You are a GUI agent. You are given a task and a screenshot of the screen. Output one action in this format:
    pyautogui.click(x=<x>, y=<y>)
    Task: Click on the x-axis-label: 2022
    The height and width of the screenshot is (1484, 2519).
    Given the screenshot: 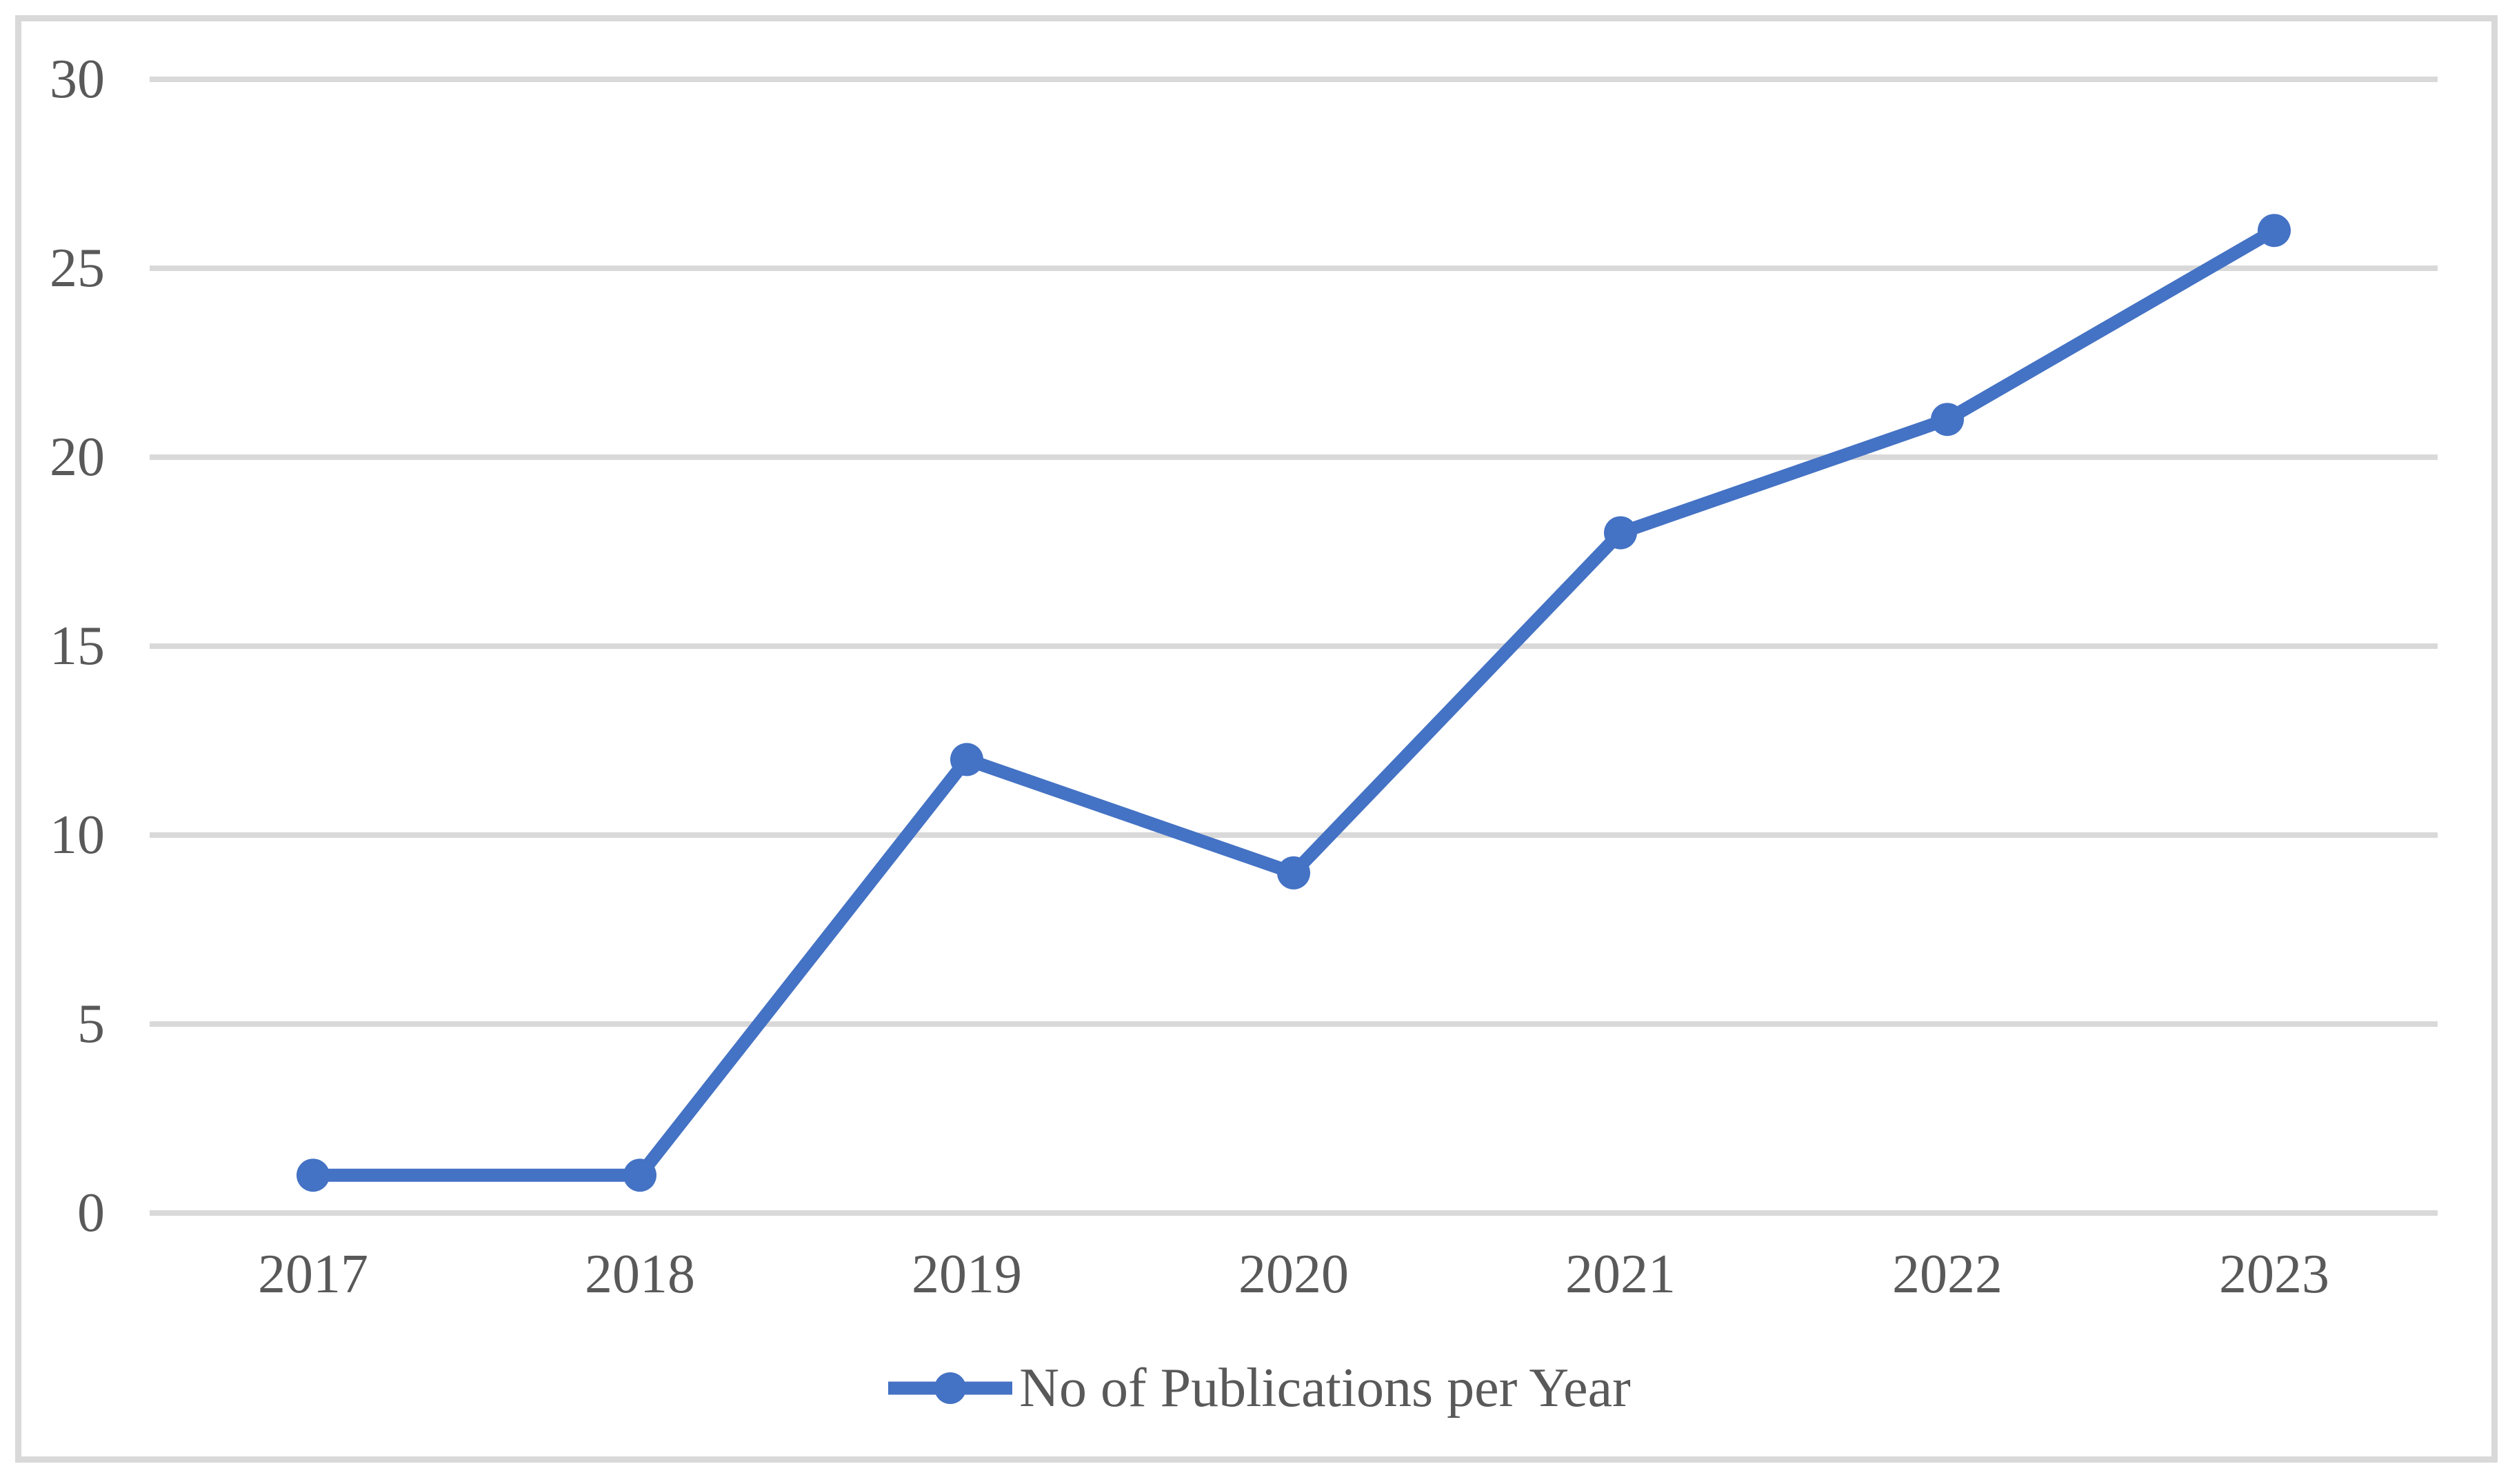 What is the action you would take?
    pyautogui.click(x=1947, y=1274)
    